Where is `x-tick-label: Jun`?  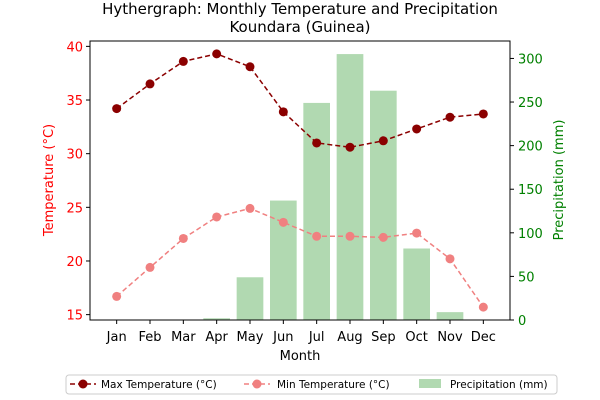 x-tick-label: Jun is located at coordinates (282, 337).